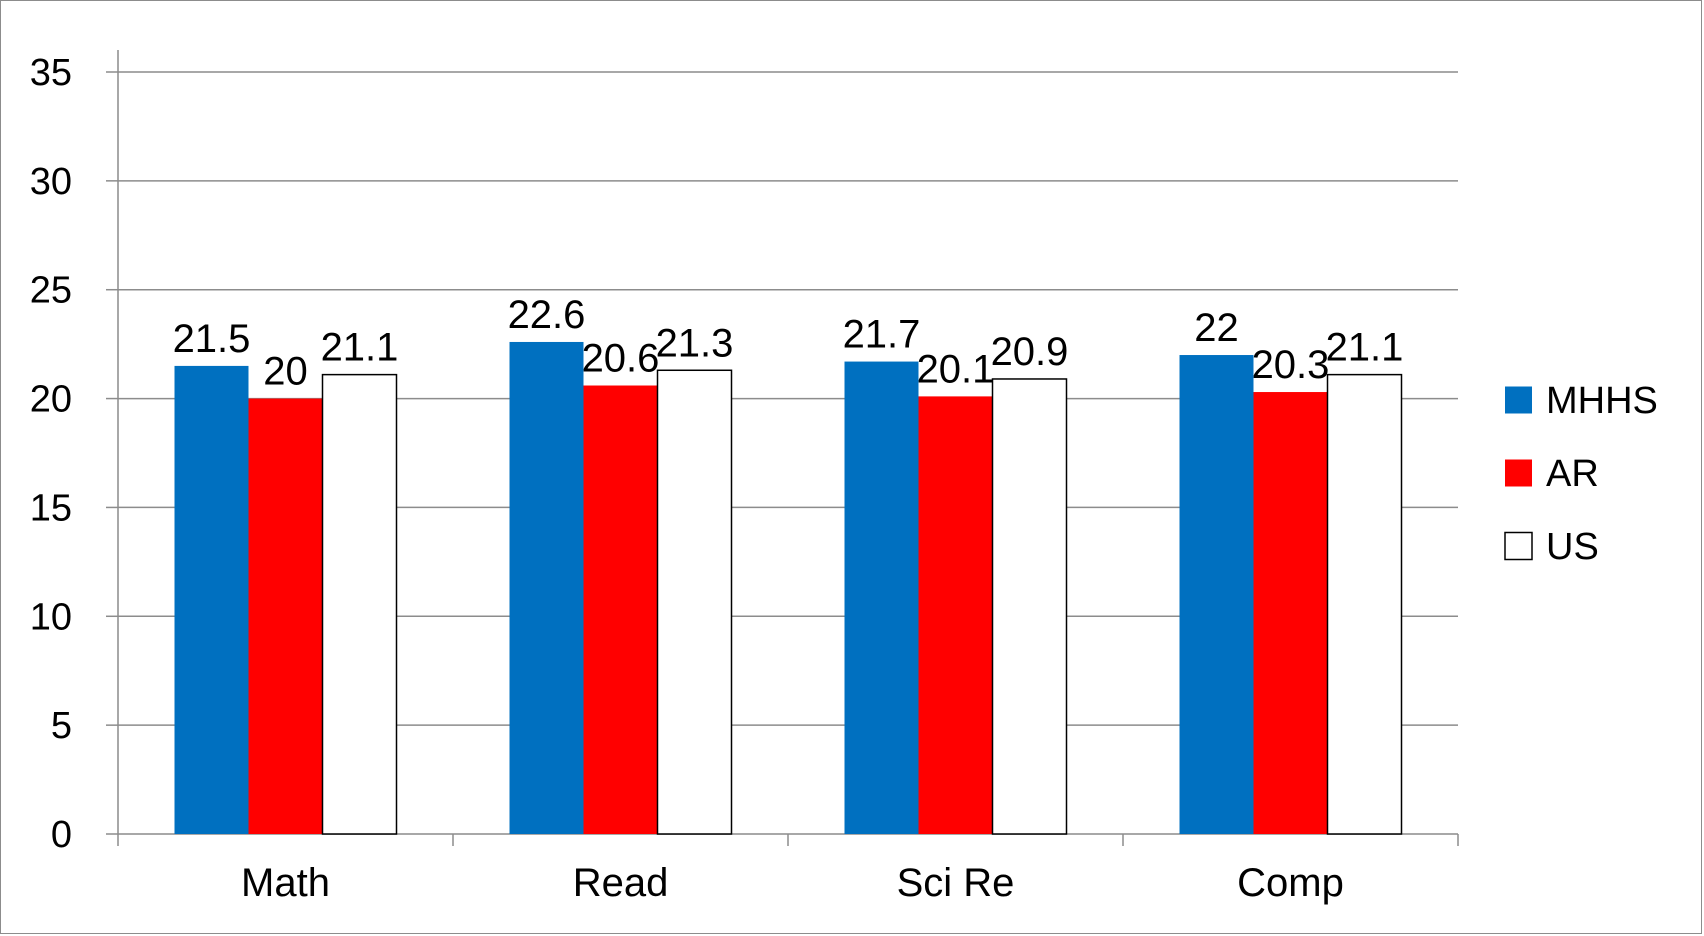 The image size is (1704, 936). Describe the element at coordinates (1572, 474) in the screenshot. I see `legend-label-ar: AR` at that location.